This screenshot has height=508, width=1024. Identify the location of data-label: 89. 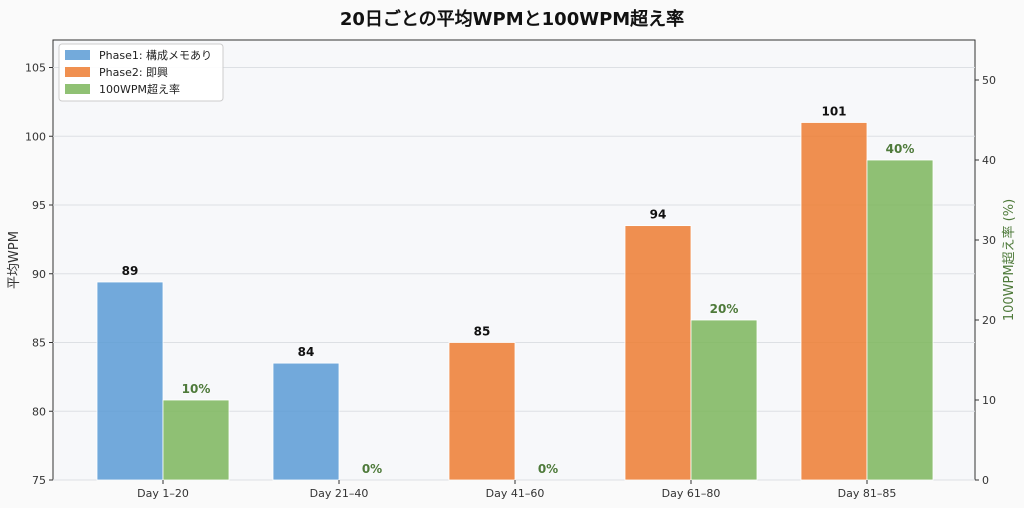
(130, 271).